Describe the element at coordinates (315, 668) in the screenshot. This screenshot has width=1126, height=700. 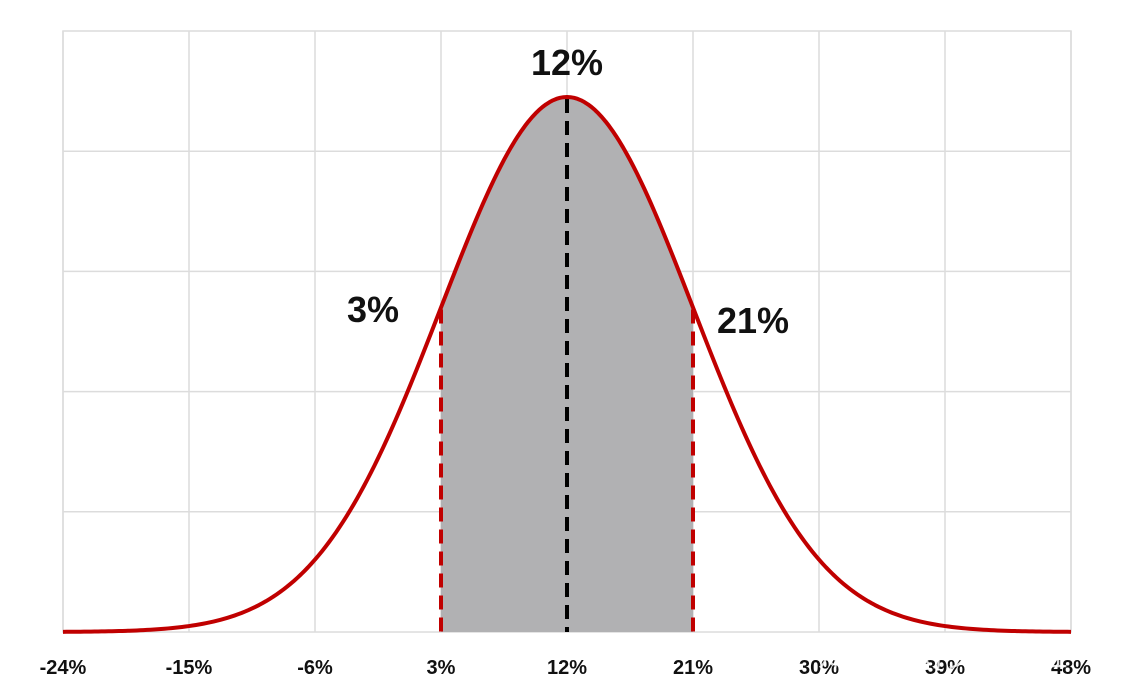
I see `x-tick-label: -6%` at that location.